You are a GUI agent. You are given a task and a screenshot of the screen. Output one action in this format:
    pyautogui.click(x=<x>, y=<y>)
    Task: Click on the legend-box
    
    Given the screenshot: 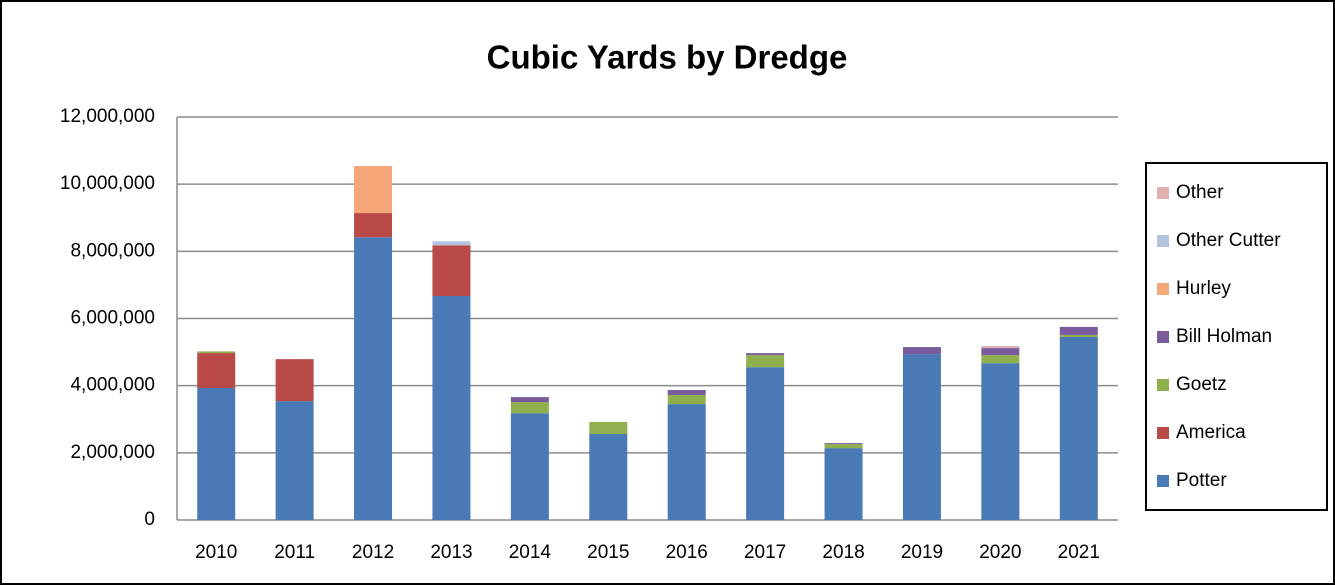 What is the action you would take?
    pyautogui.click(x=1236, y=336)
    